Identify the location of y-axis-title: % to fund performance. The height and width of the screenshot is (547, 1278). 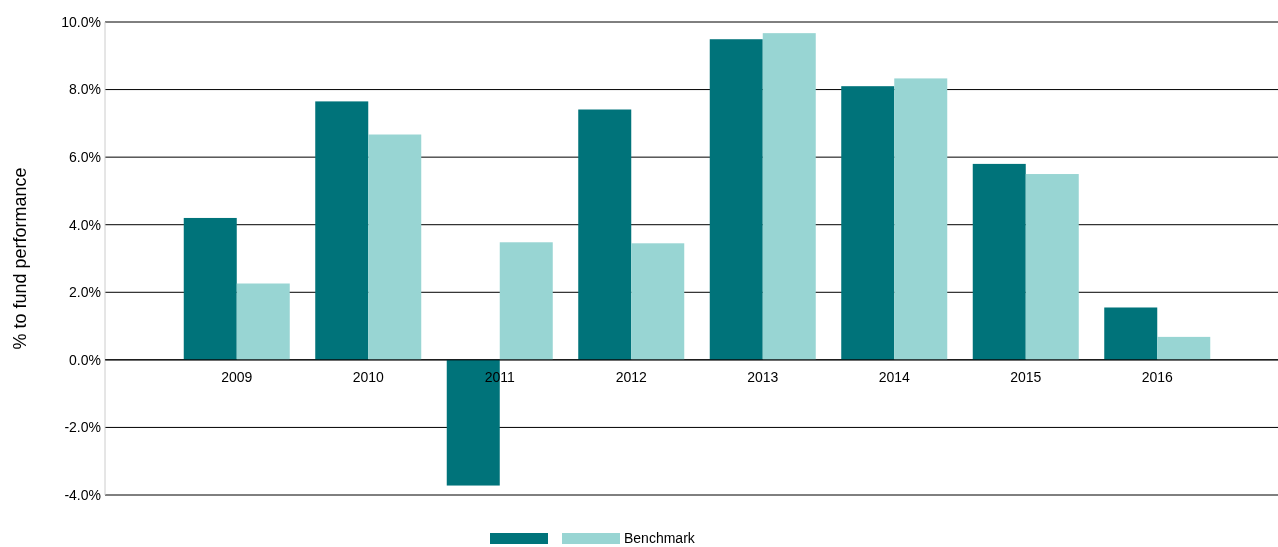
(20, 258).